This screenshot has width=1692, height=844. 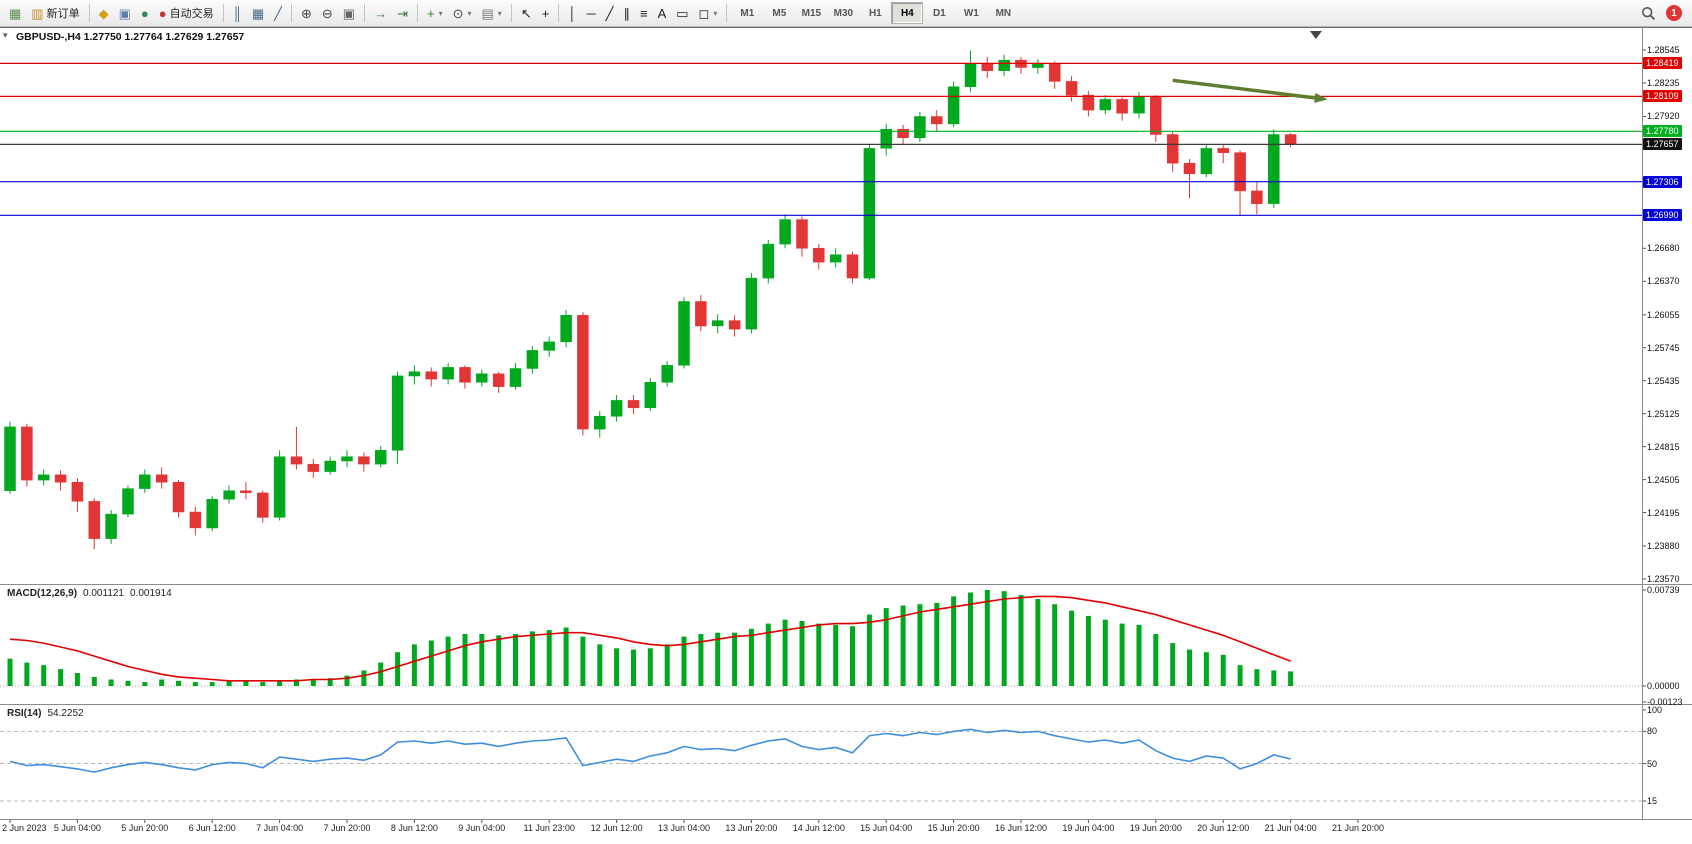 I want to click on auto-scroll-button: →, so click(x=380, y=13).